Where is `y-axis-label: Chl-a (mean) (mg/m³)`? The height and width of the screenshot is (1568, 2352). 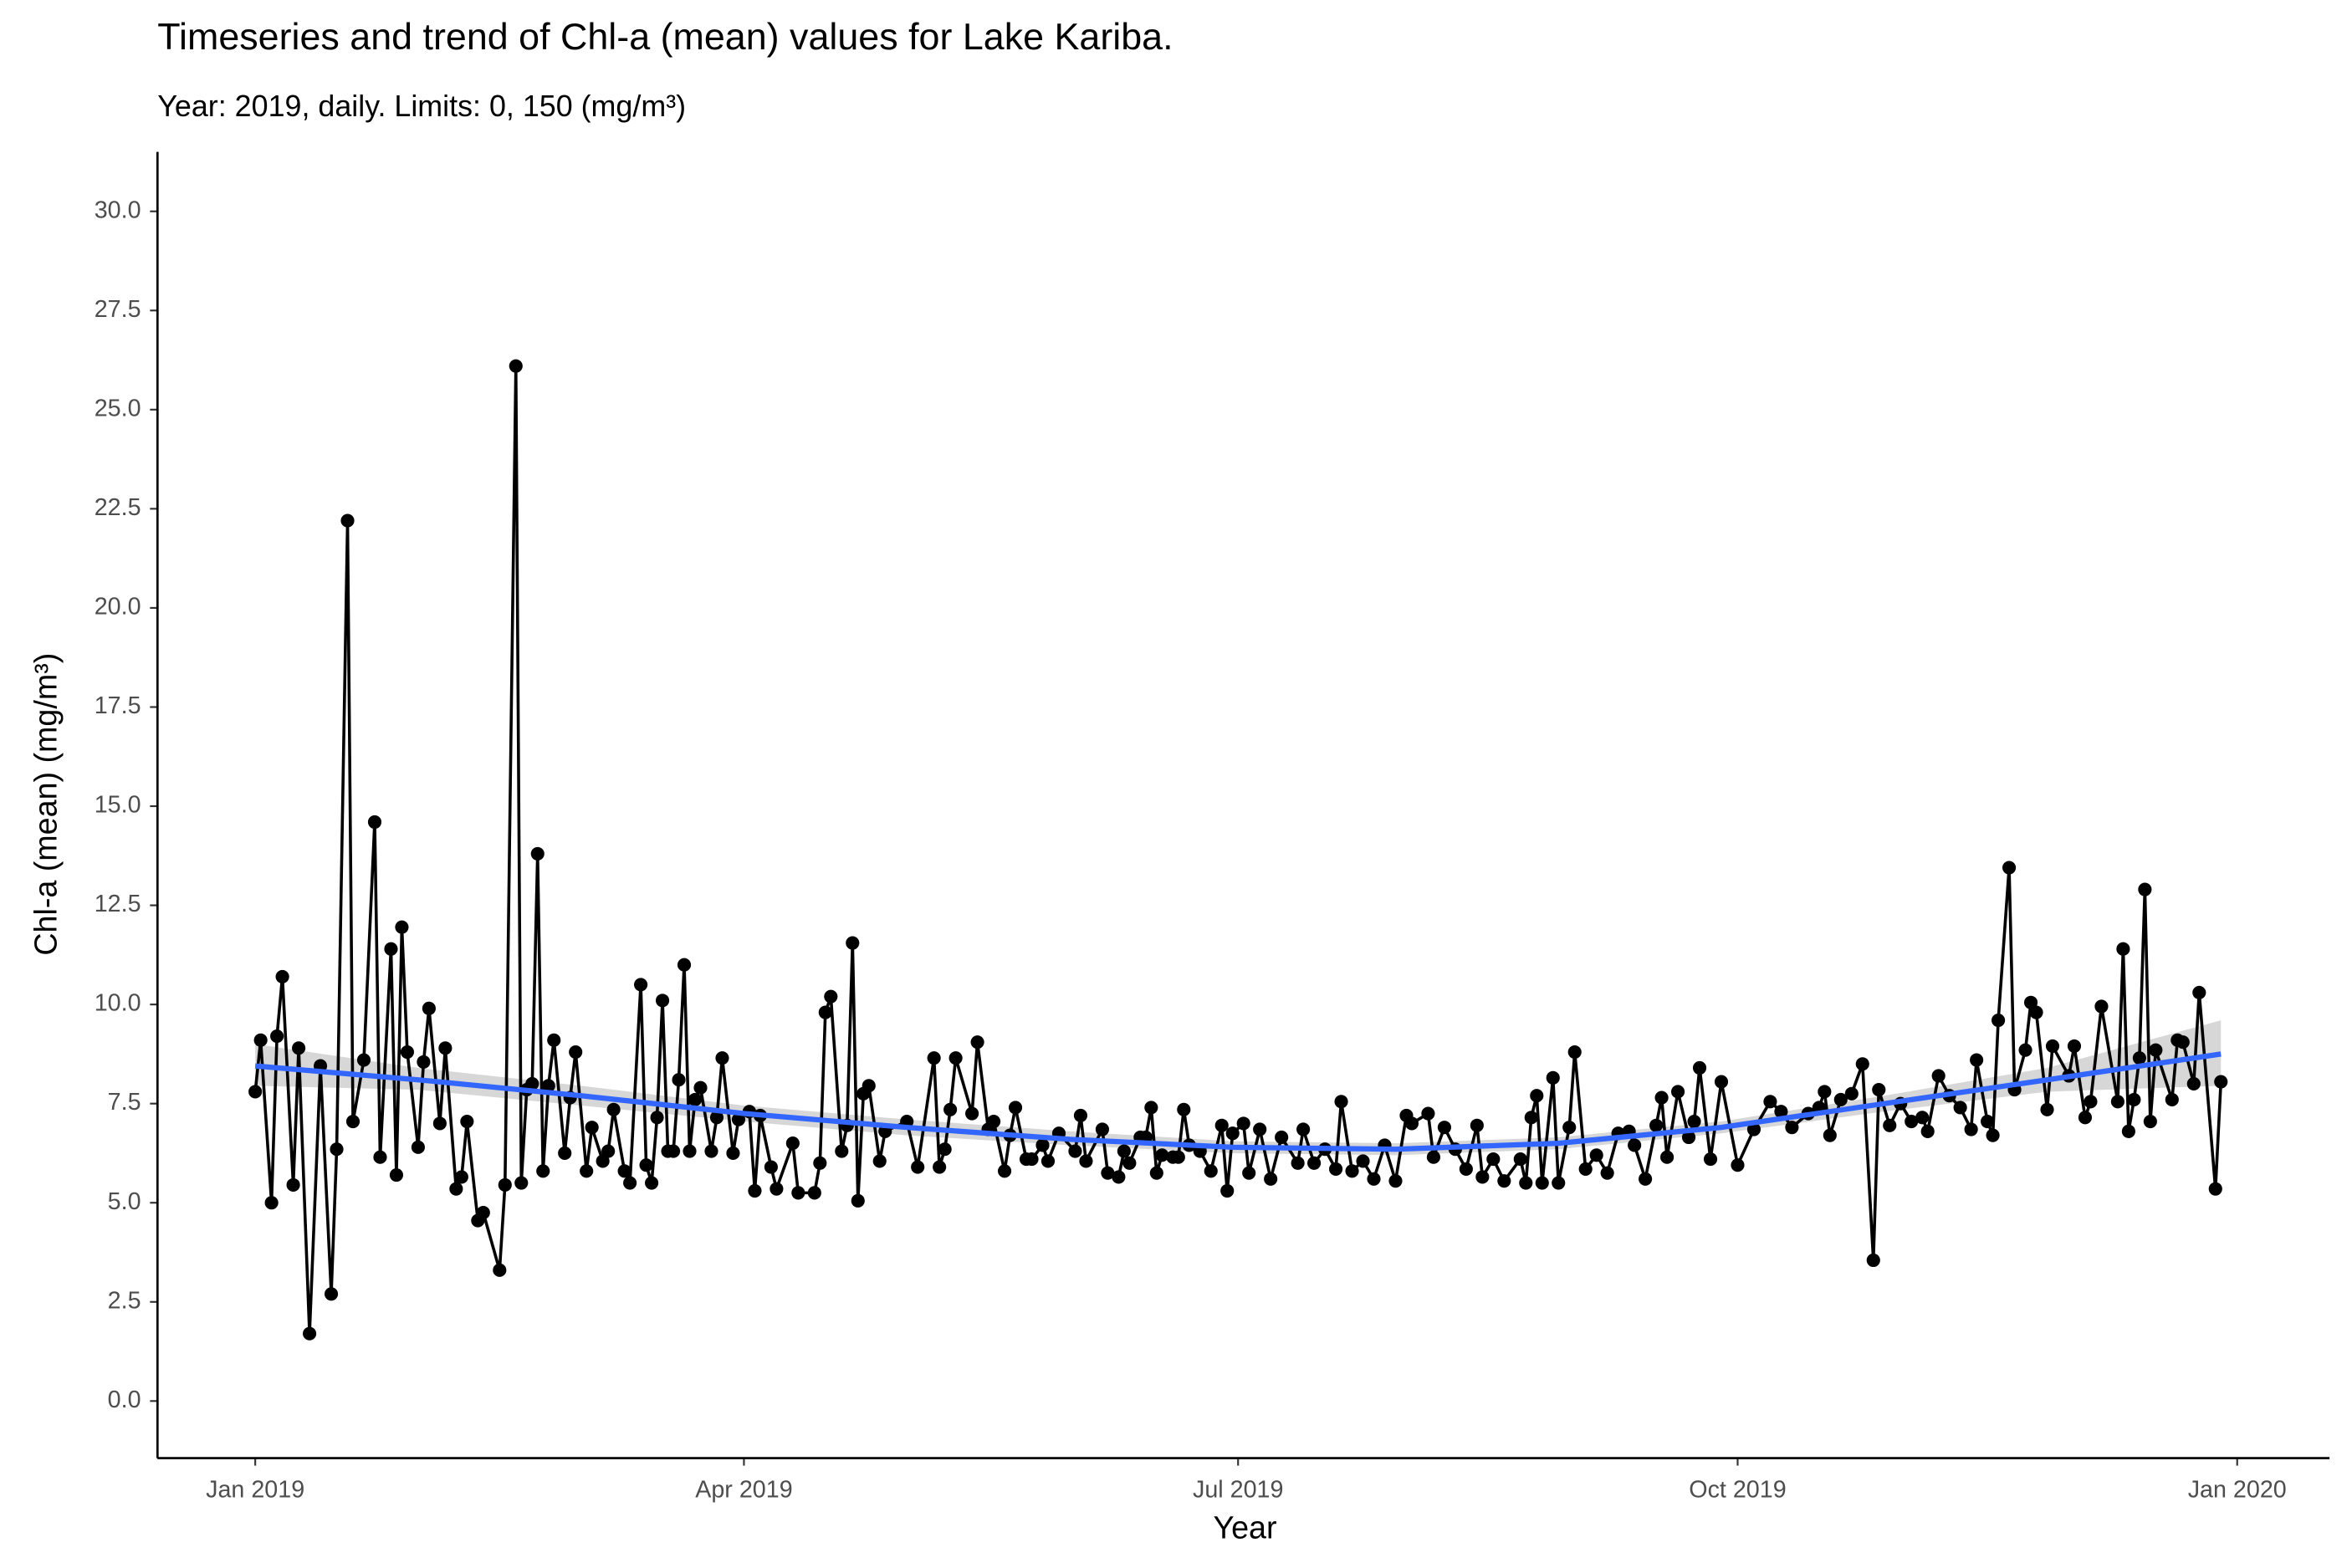 y-axis-label: Chl-a (mean) (mg/m³) is located at coordinates (45, 804).